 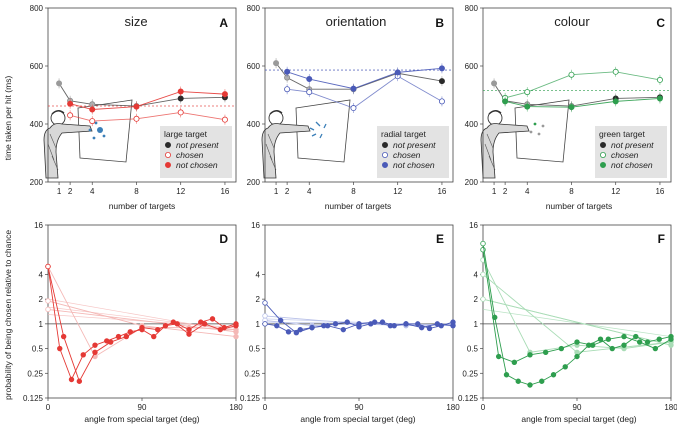 What do you see at coordinates (37, 66) in the screenshot?
I see `panel-a-ytick-label: 600` at bounding box center [37, 66].